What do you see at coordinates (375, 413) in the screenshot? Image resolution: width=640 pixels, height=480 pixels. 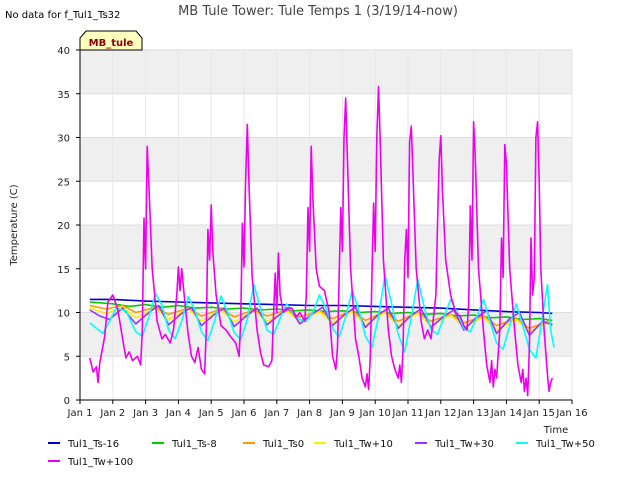 I see `x-tick-label: Jan 10` at bounding box center [375, 413].